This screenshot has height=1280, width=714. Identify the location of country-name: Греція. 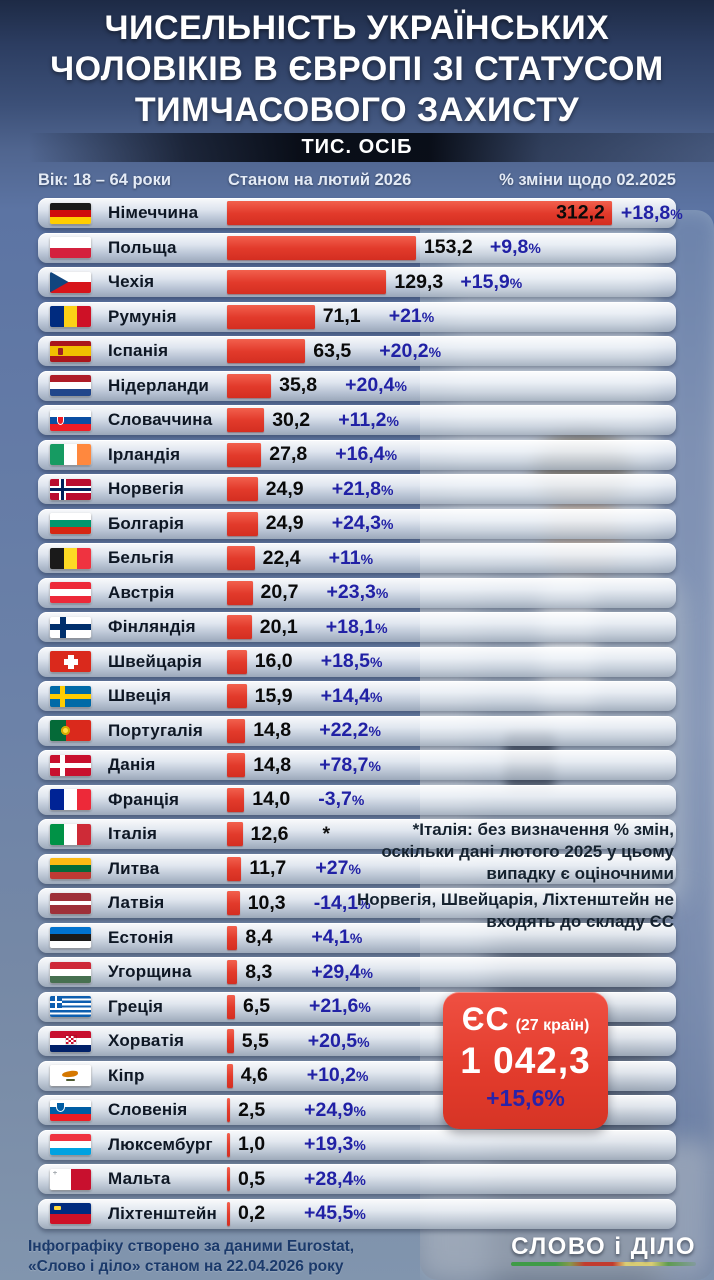
(136, 1006).